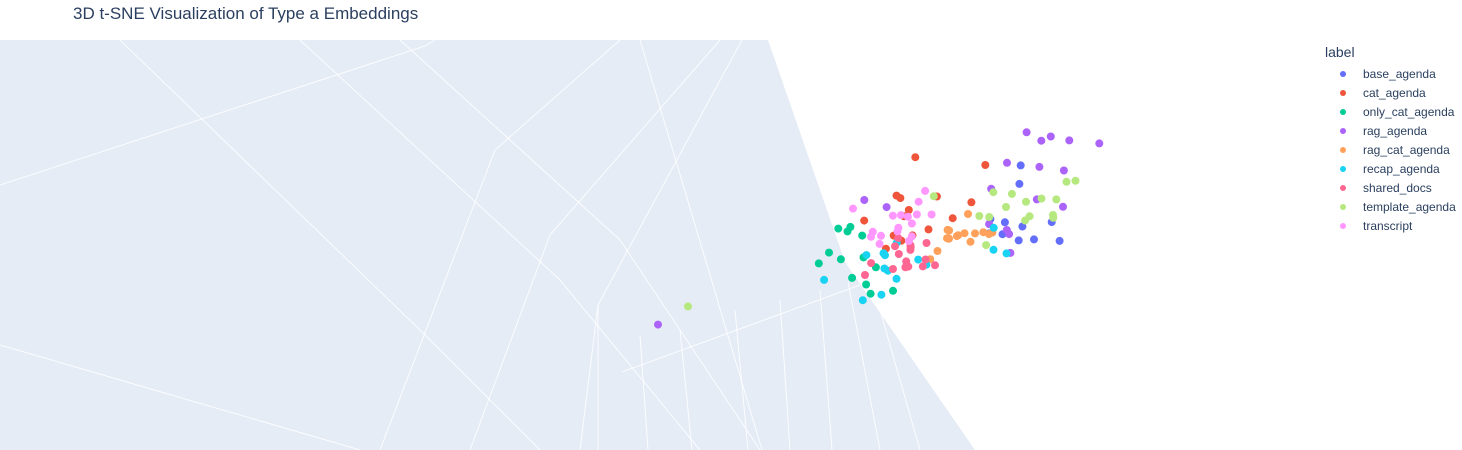  I want to click on data-points, so click(879, 228).